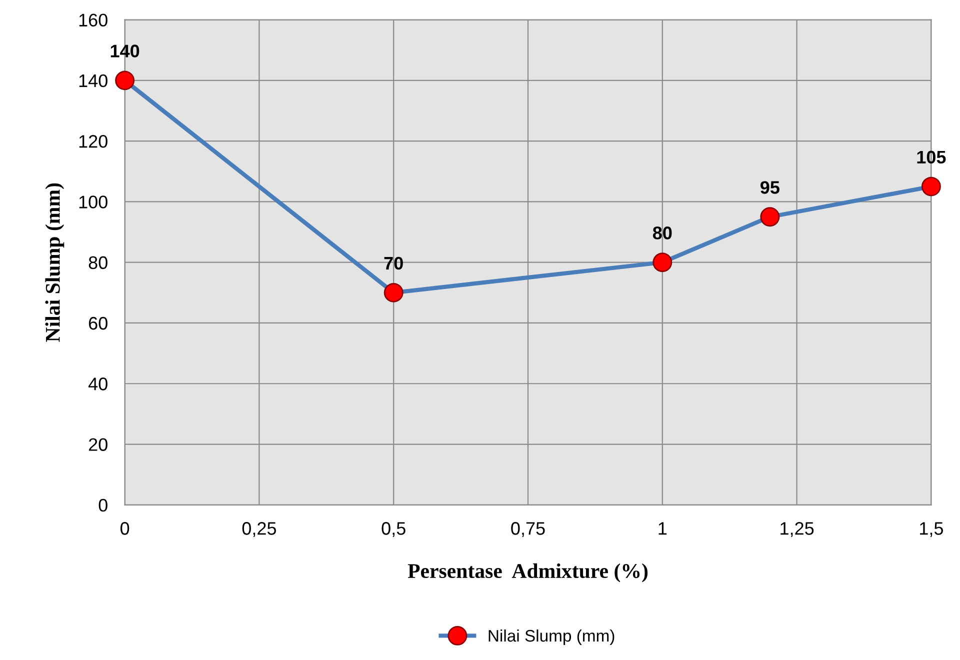 The height and width of the screenshot is (660, 960). I want to click on data-label: 95, so click(770, 187).